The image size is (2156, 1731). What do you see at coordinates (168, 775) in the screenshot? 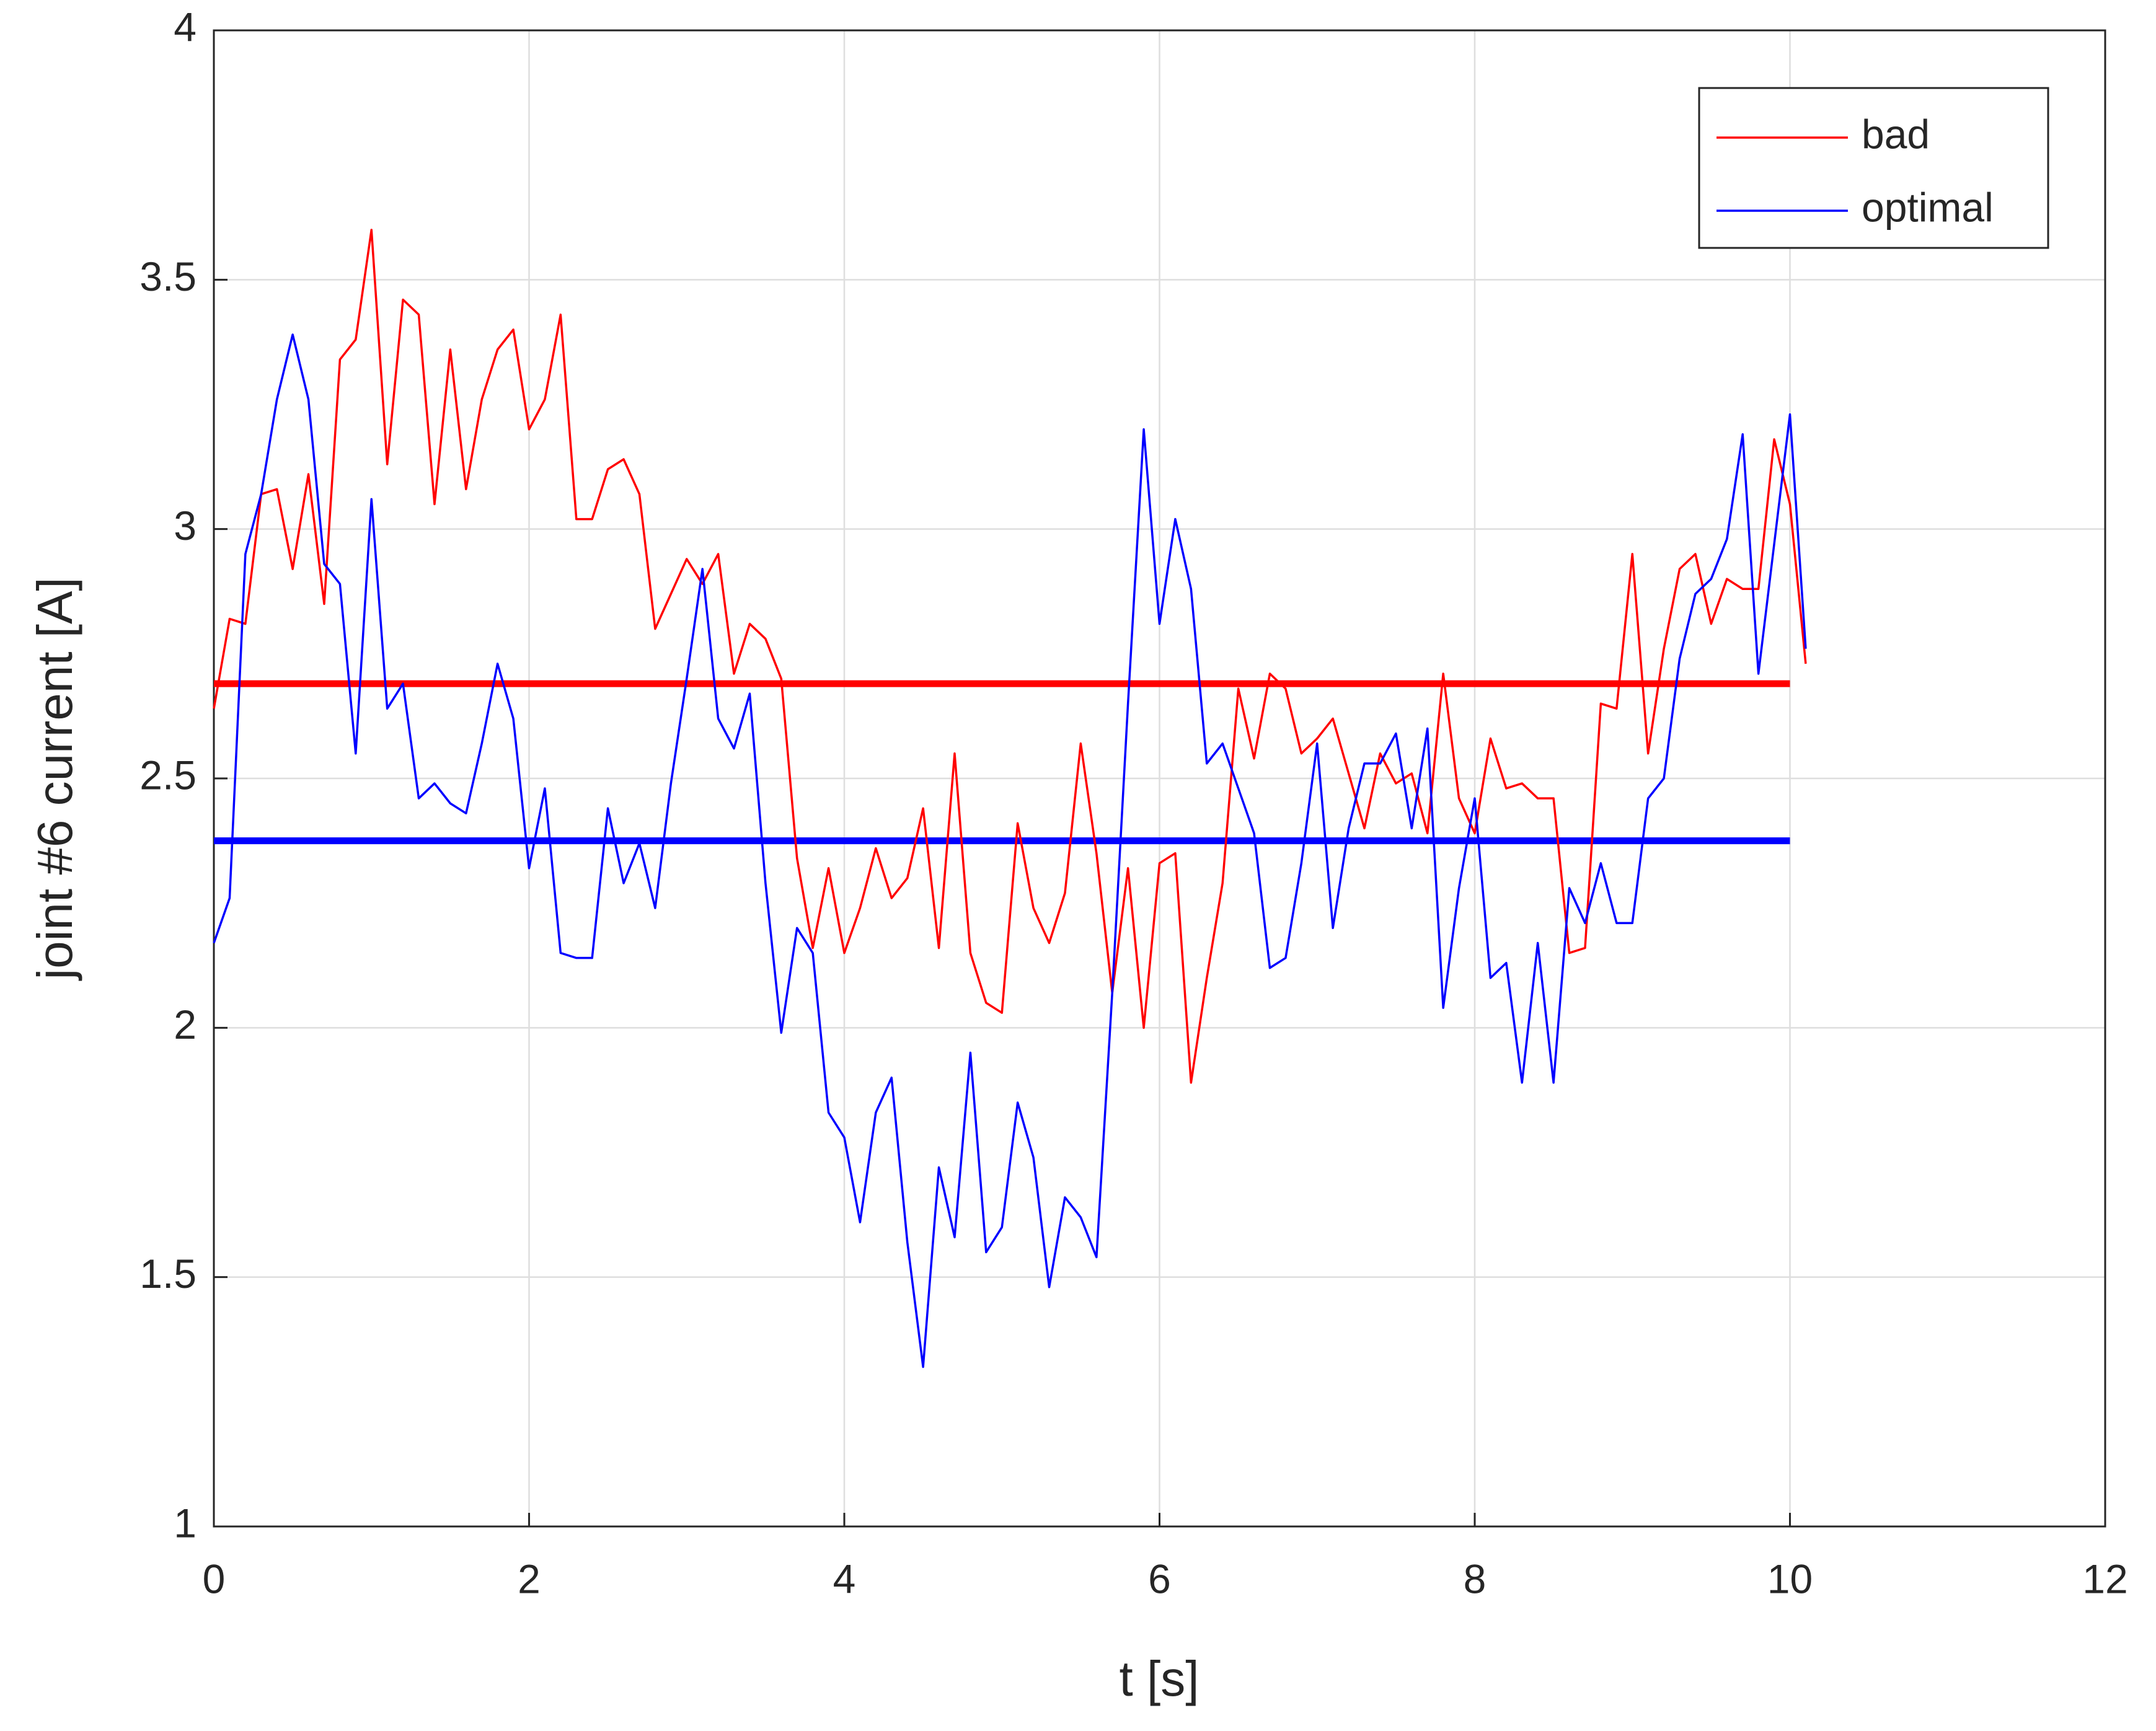
I see `y-tick-label: 2.5` at bounding box center [168, 775].